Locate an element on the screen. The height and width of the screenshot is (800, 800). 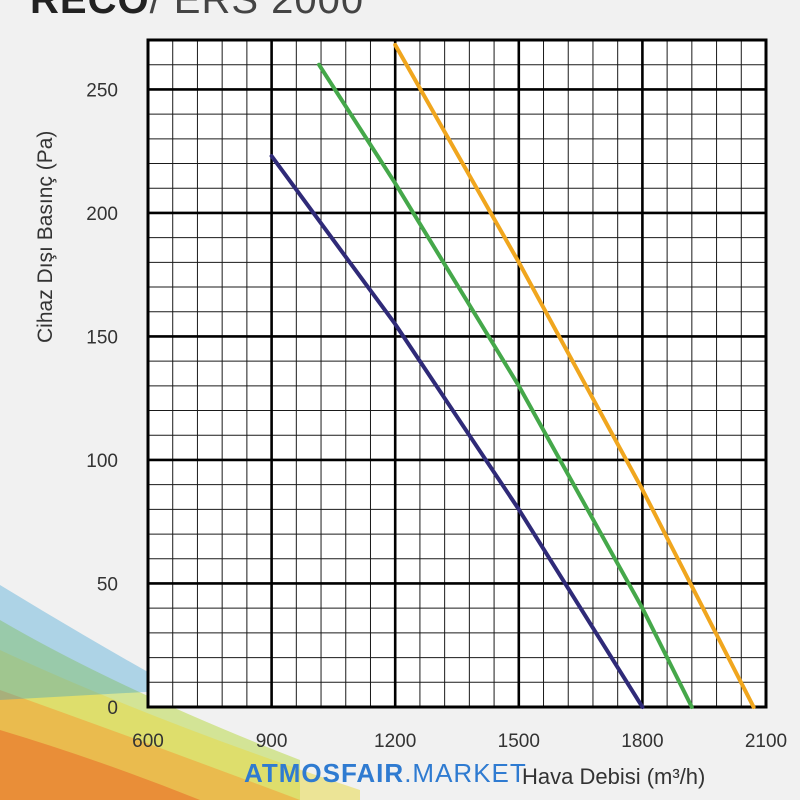
y-tick-label: 250 is located at coordinates (102, 90).